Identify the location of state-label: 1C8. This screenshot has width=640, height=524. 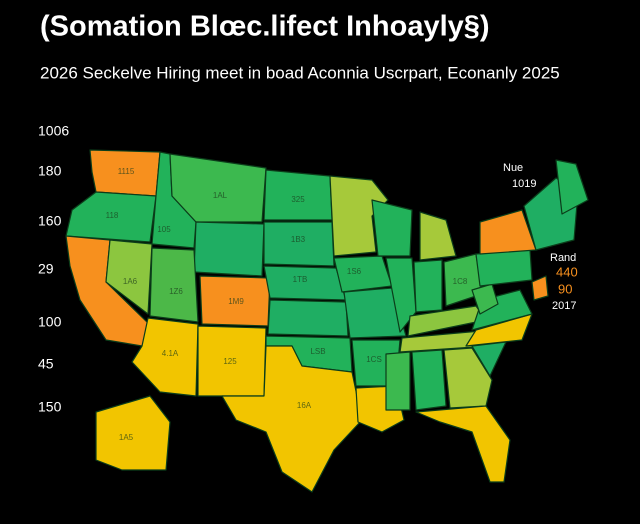
(460, 281).